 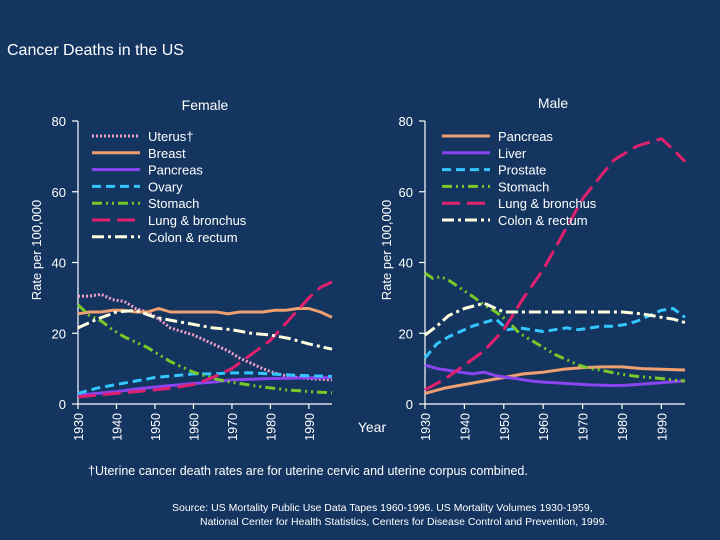 What do you see at coordinates (623, 427) in the screenshot?
I see `male-x-tick-label: 1980` at bounding box center [623, 427].